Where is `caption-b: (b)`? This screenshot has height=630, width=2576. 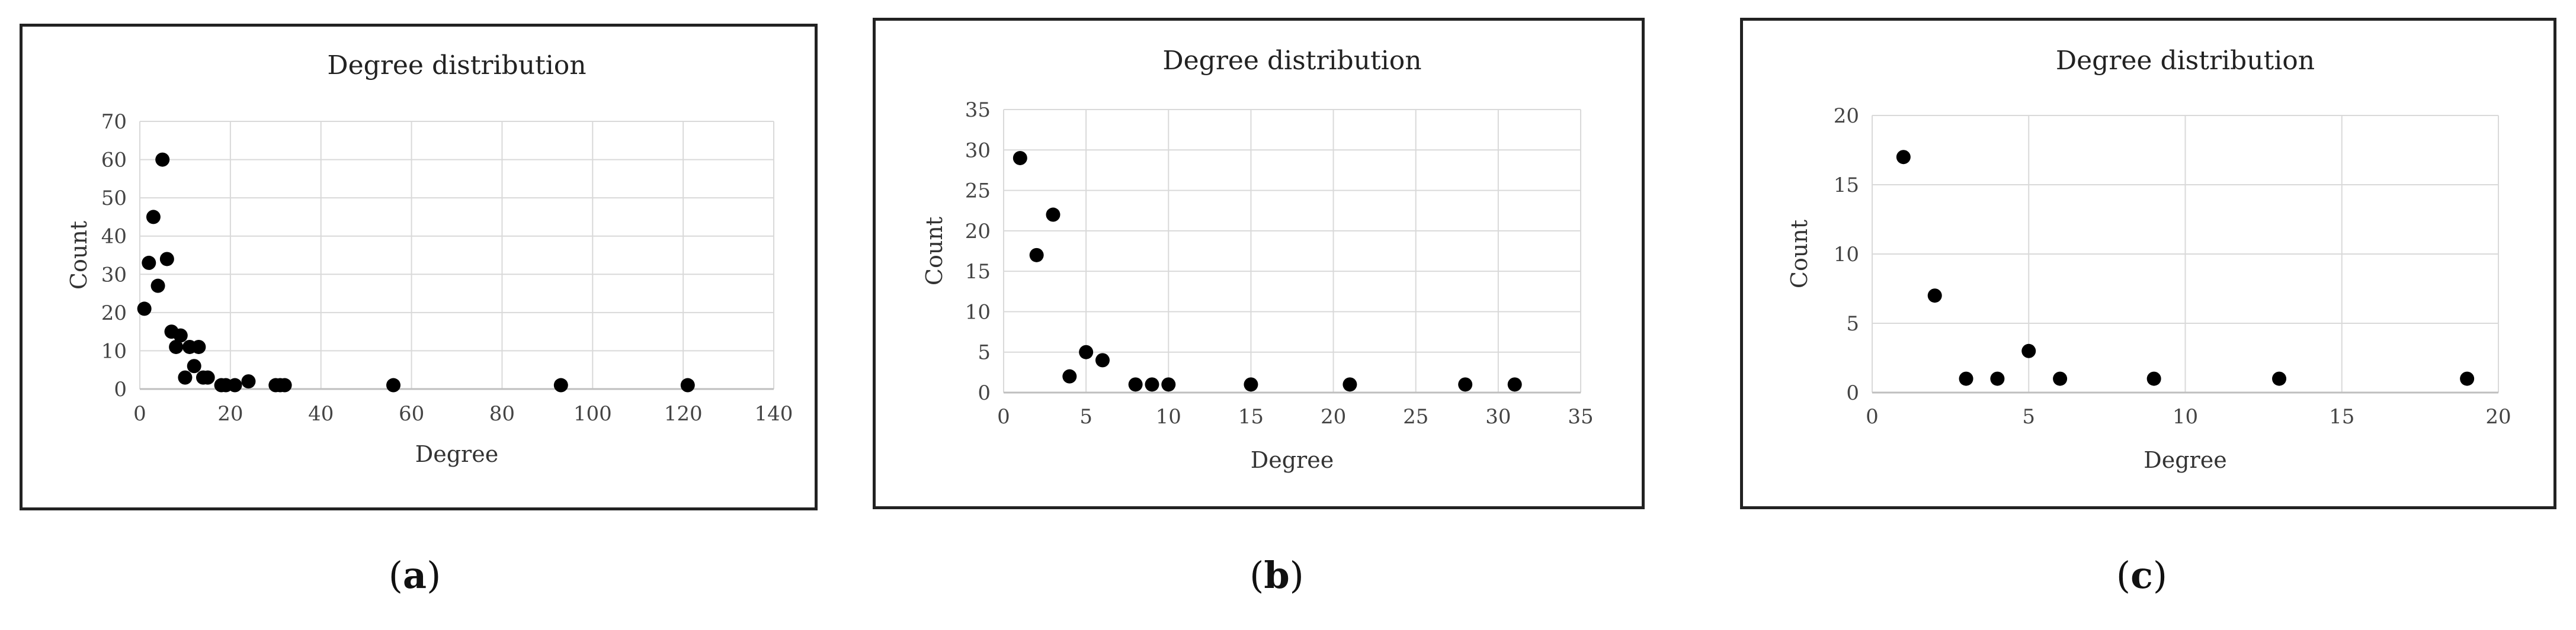
caption-b: (b) is located at coordinates (1276, 575).